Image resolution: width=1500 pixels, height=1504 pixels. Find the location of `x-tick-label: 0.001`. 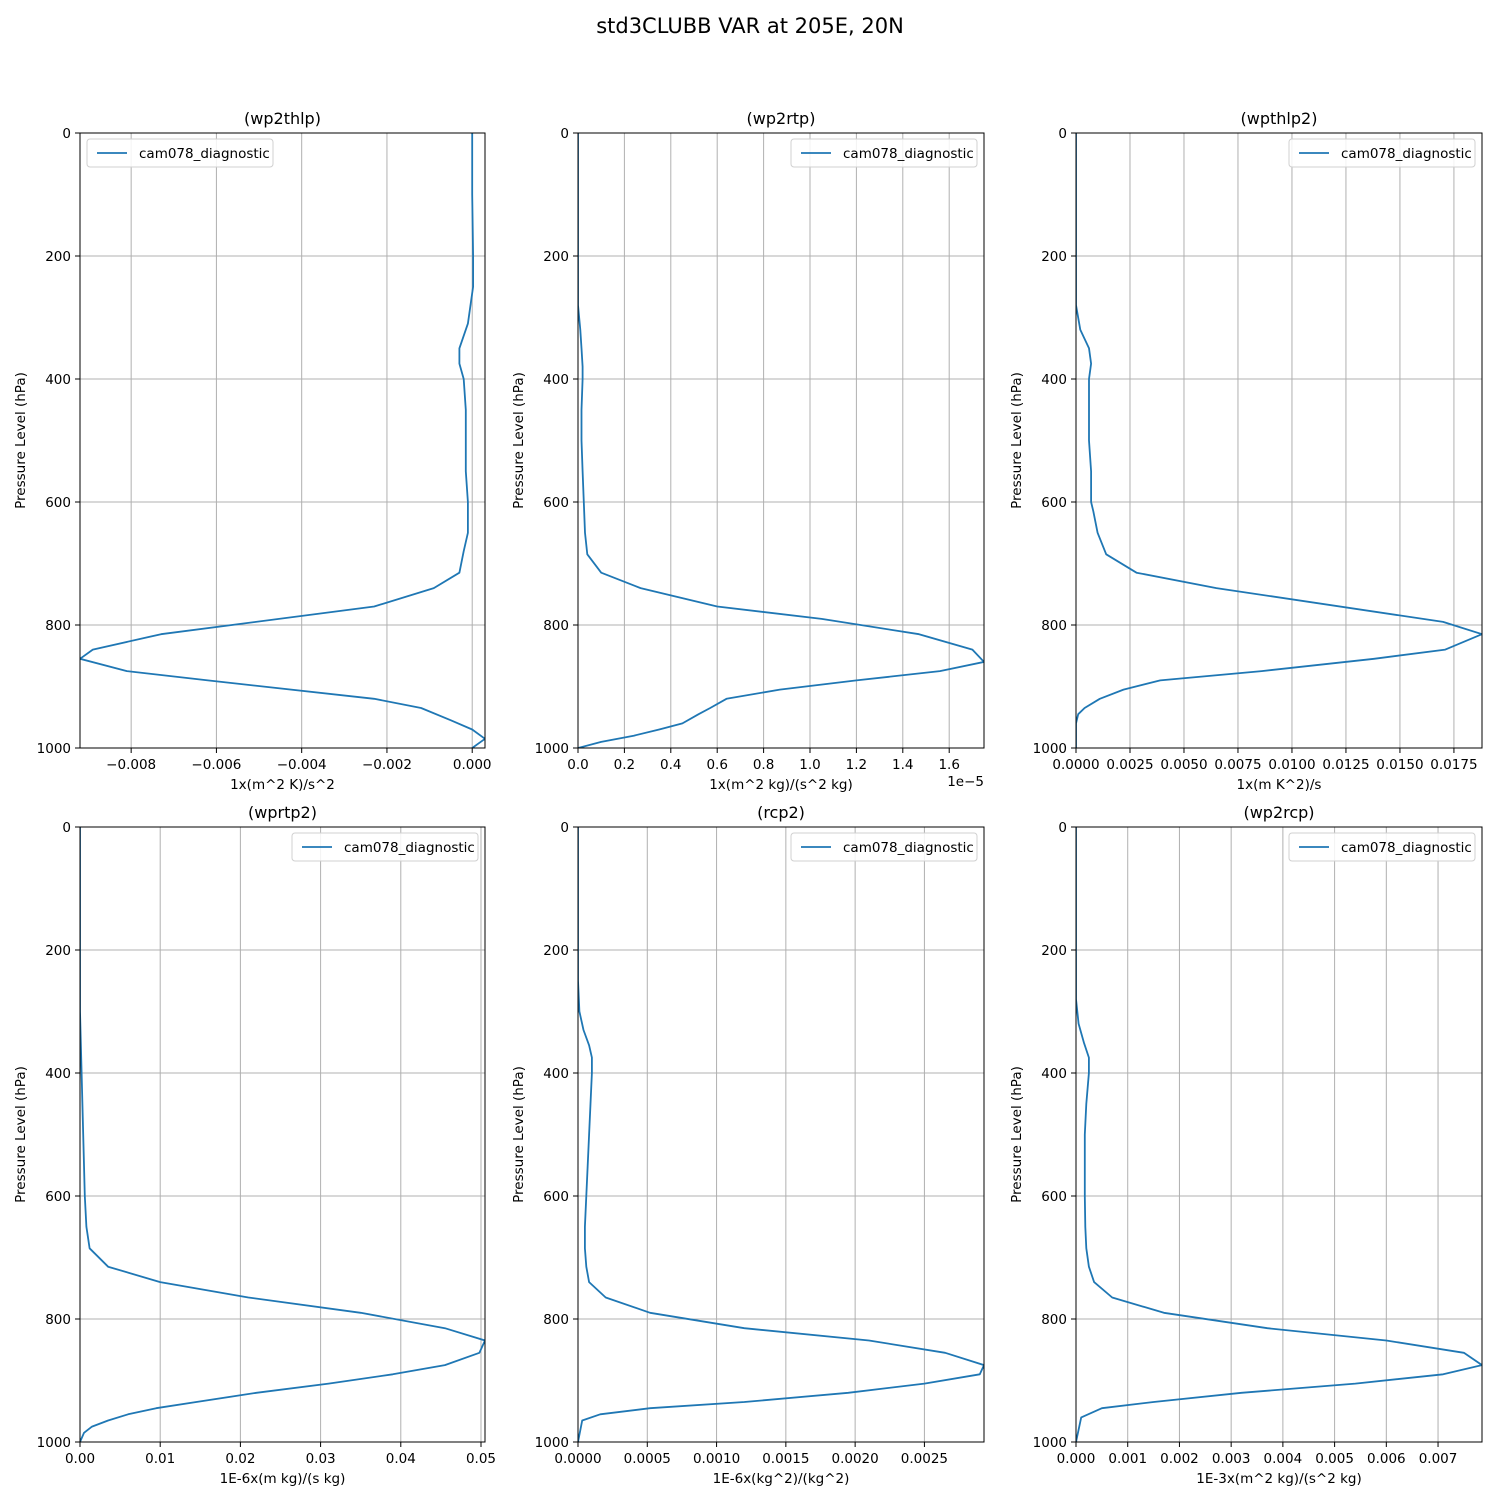

x-tick-label: 0.001 is located at coordinates (1127, 1459).